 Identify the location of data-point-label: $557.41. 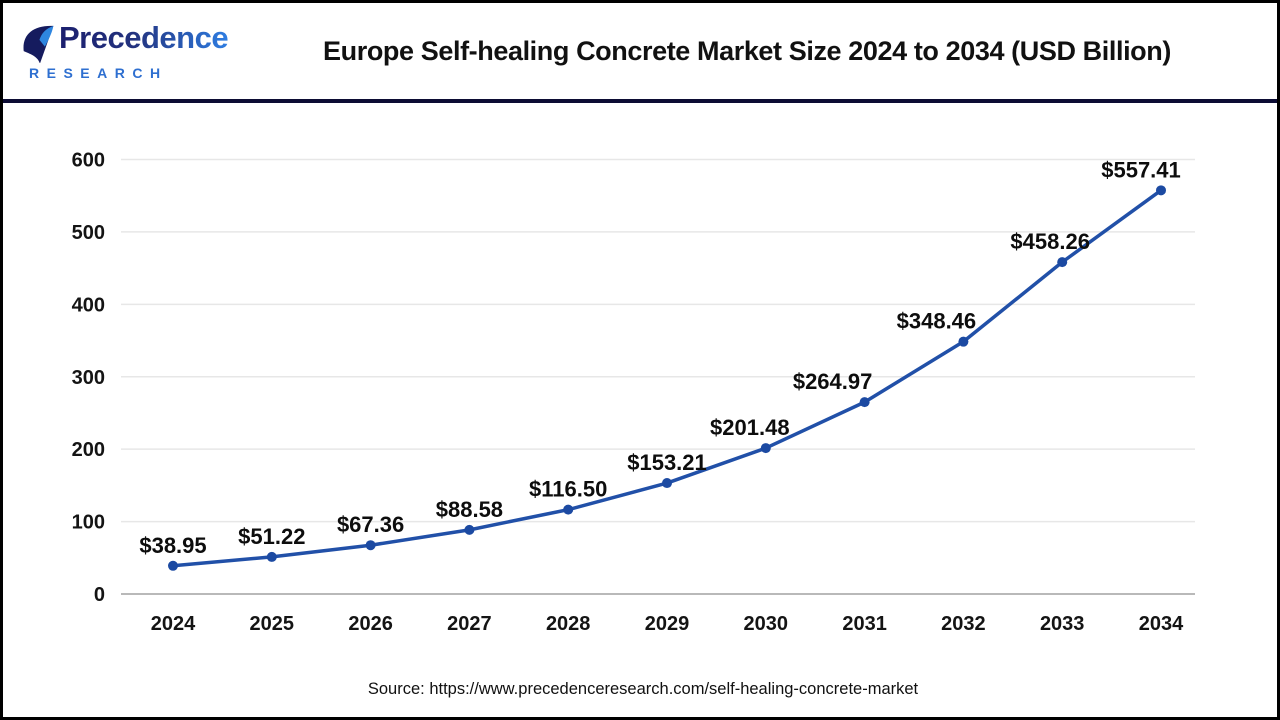
(1141, 169).